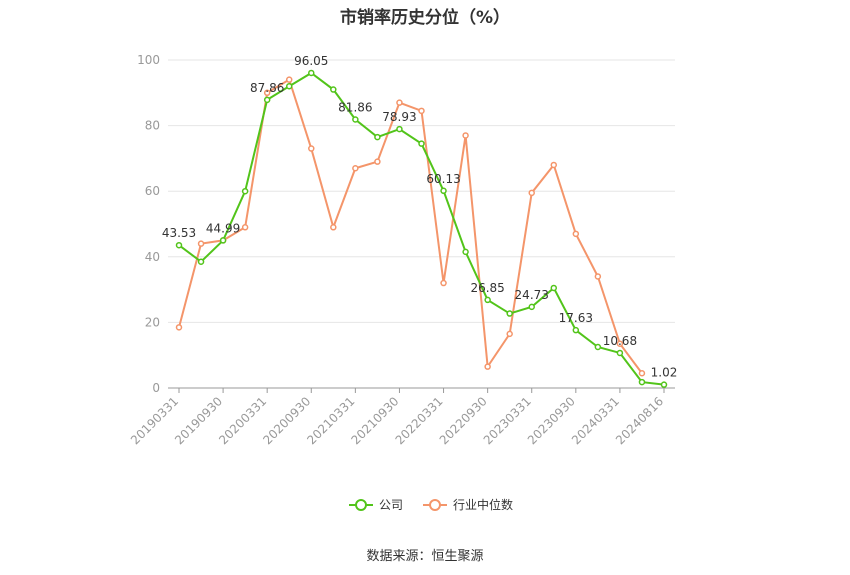 The height and width of the screenshot is (575, 850). What do you see at coordinates (639, 420) in the screenshot?
I see `x-tick-label: 20240816` at bounding box center [639, 420].